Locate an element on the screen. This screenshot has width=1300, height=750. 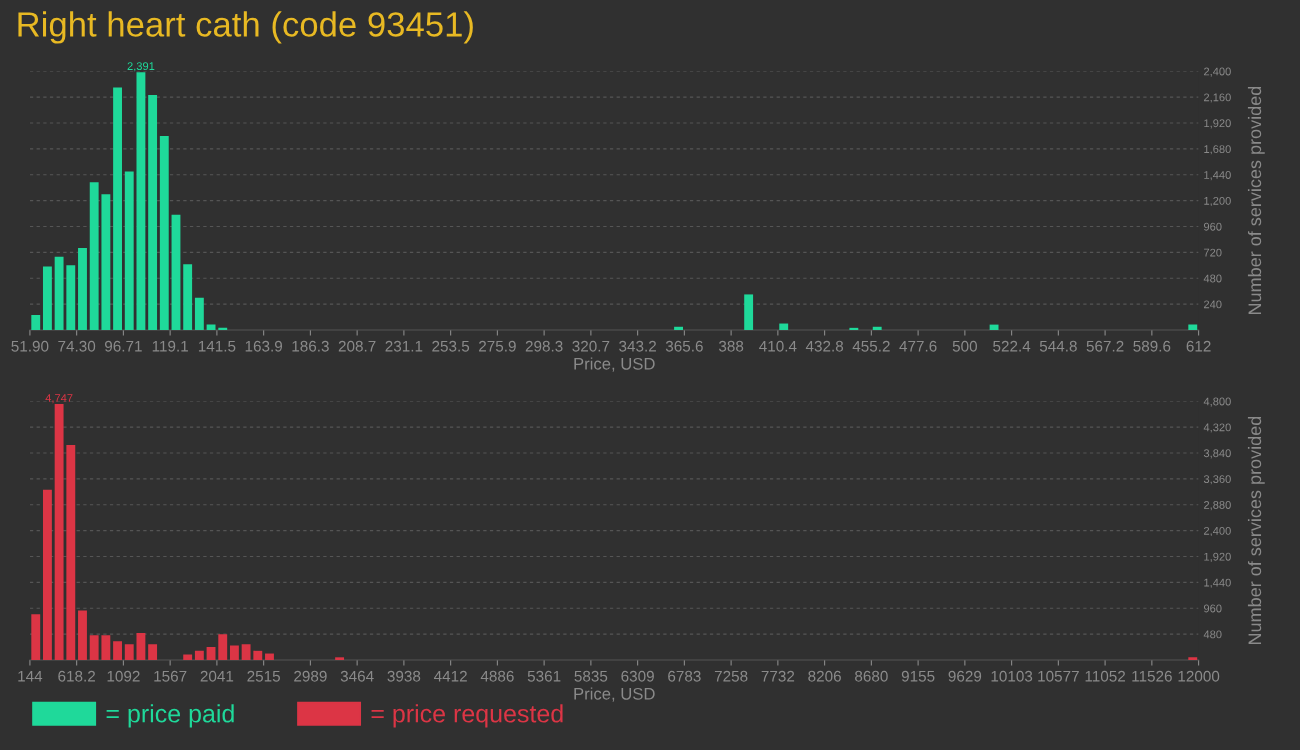
x-tick-label: 11526 is located at coordinates (1152, 676).